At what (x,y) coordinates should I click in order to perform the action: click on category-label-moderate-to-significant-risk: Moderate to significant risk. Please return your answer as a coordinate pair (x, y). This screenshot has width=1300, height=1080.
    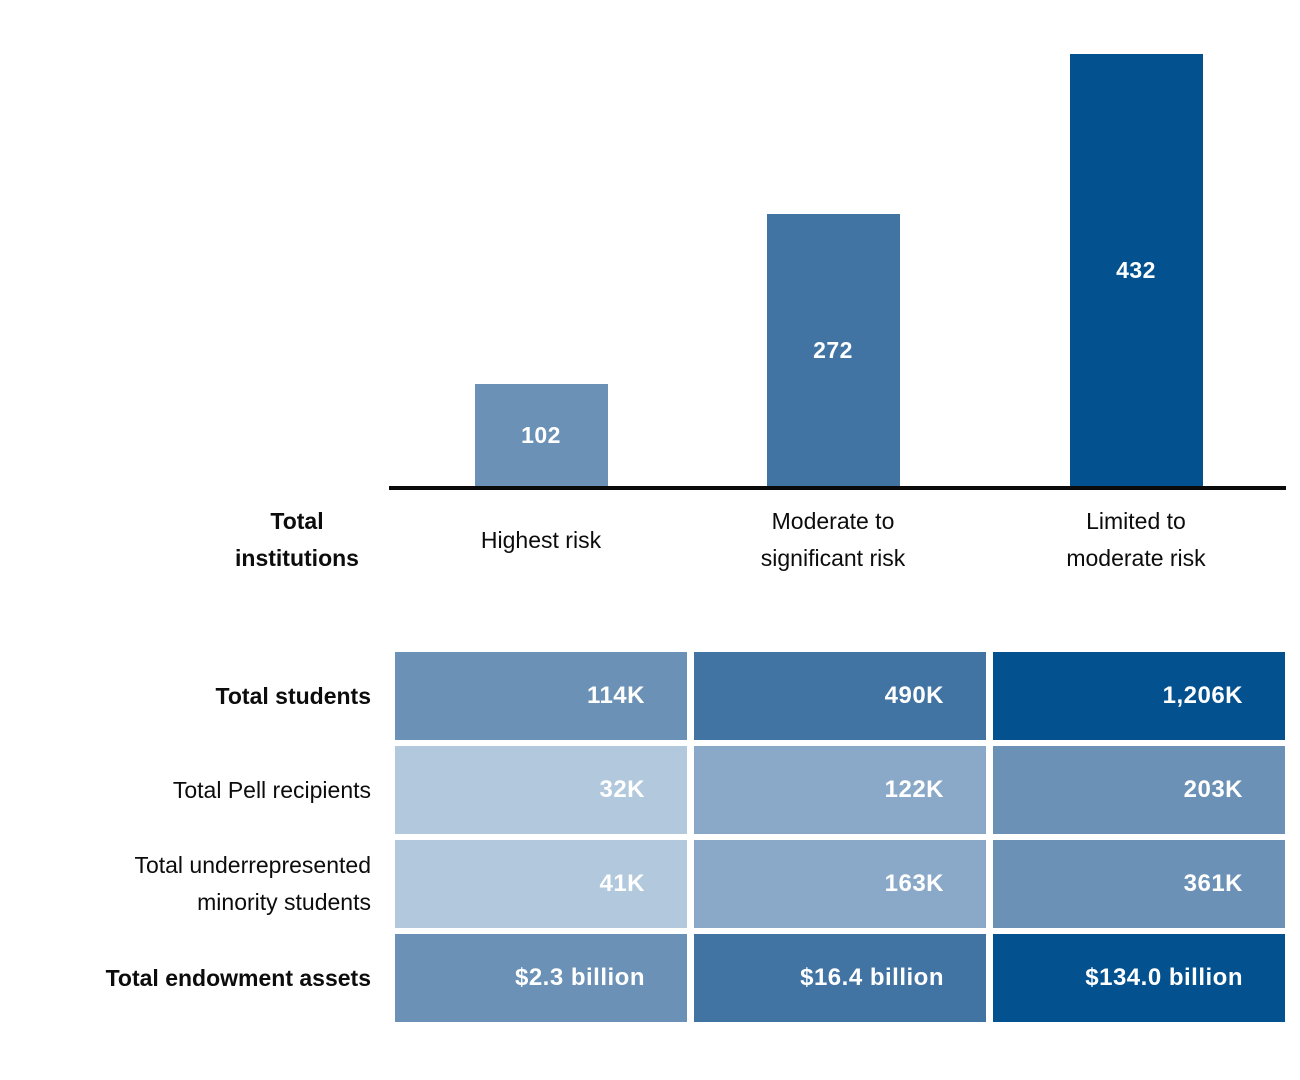
    Looking at the image, I should click on (833, 539).